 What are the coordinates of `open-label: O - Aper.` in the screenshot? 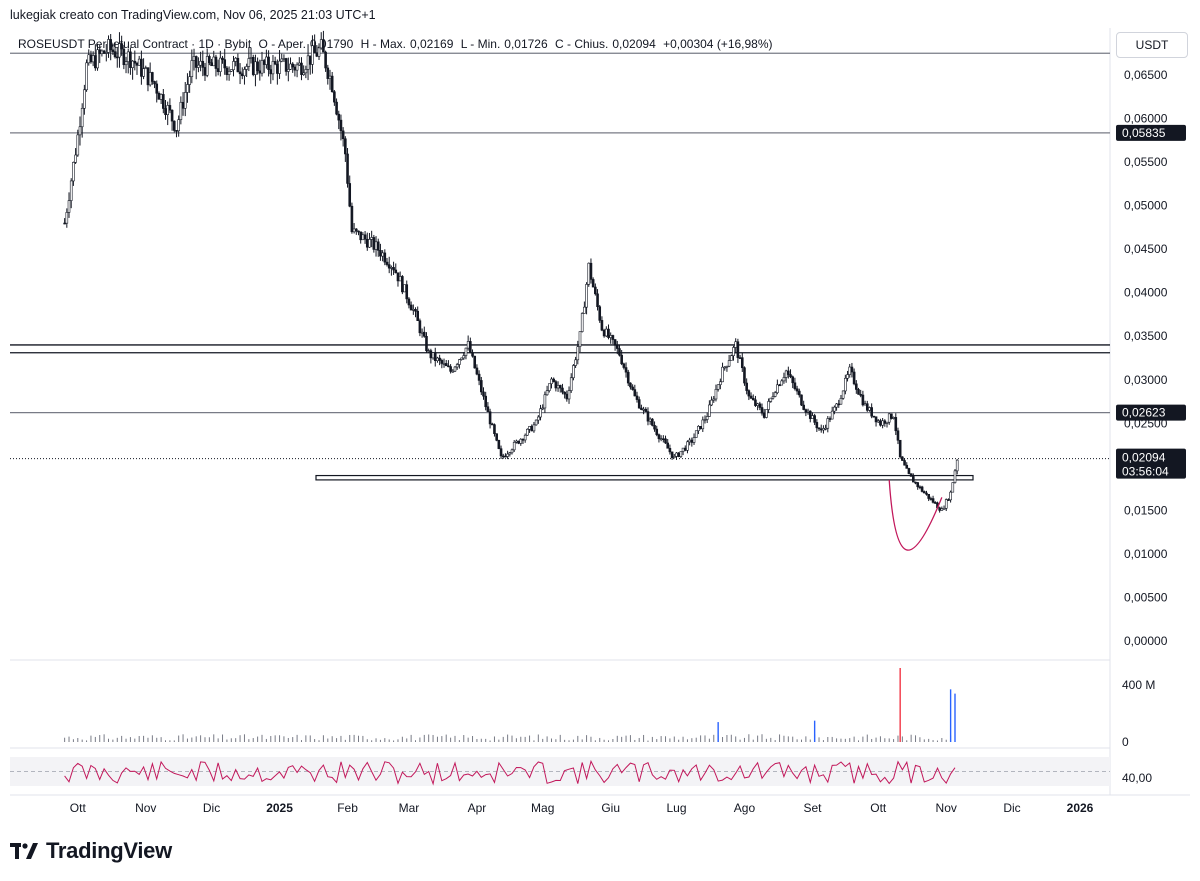 It's located at (282, 44).